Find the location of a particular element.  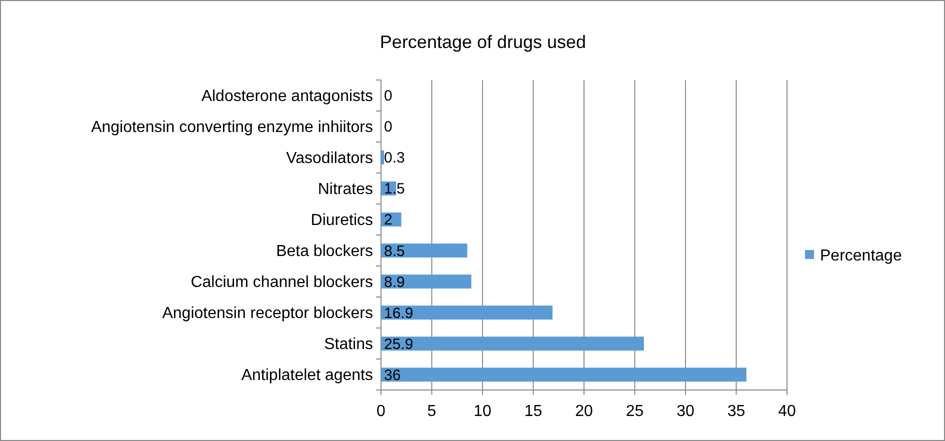

y-tick-label: Vasodilators is located at coordinates (329, 159).